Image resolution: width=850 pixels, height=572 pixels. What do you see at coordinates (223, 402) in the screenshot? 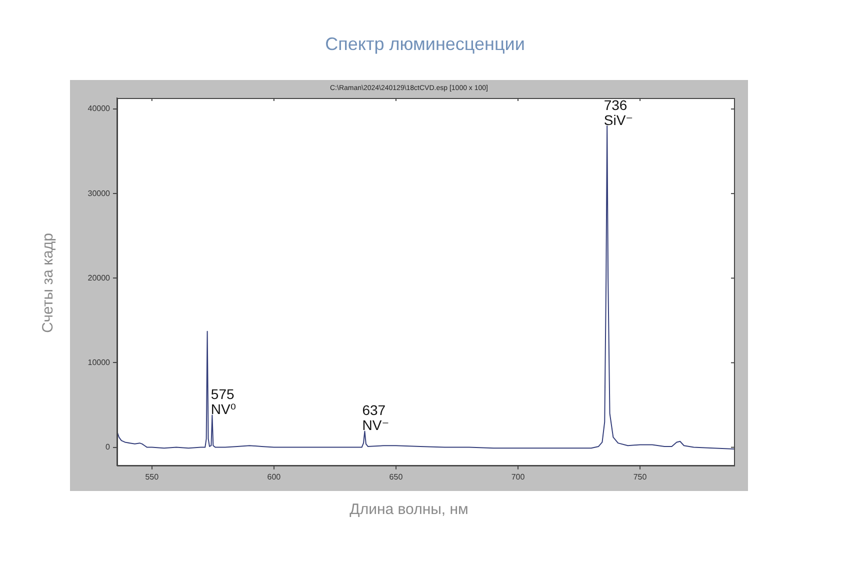
I see `annotation: 575 NV⁰` at bounding box center [223, 402].